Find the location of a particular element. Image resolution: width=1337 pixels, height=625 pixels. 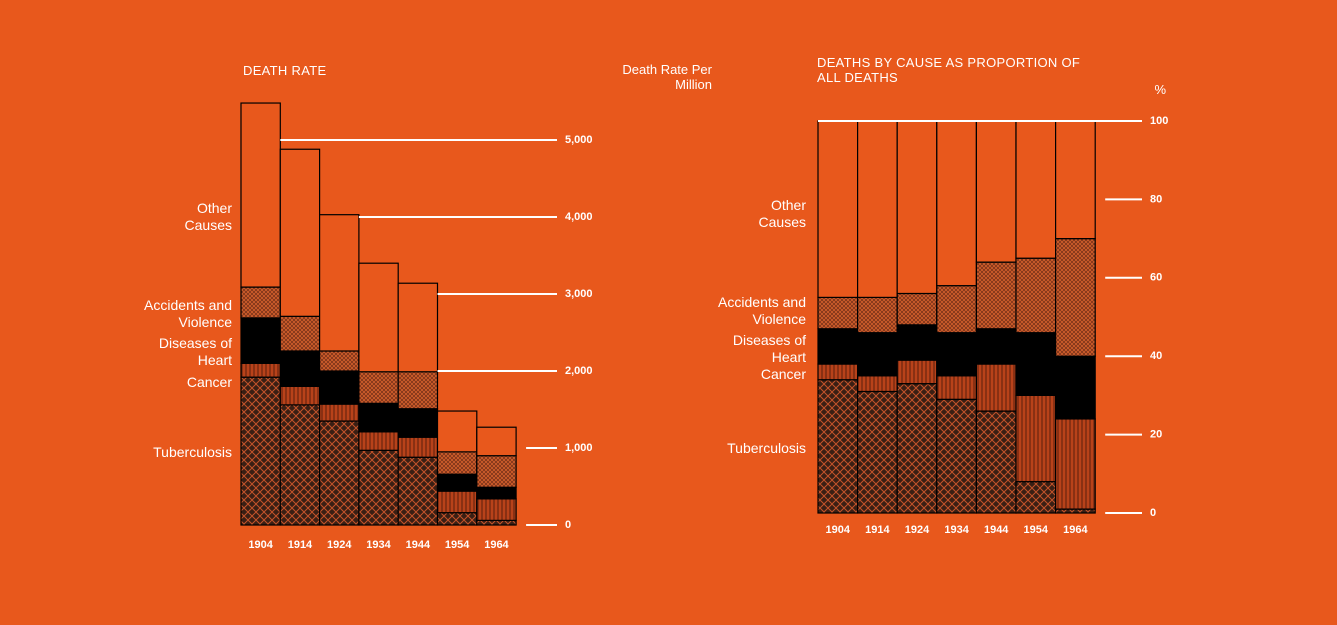

y-axis-title: Death Rate Per Million is located at coordinates (667, 77).